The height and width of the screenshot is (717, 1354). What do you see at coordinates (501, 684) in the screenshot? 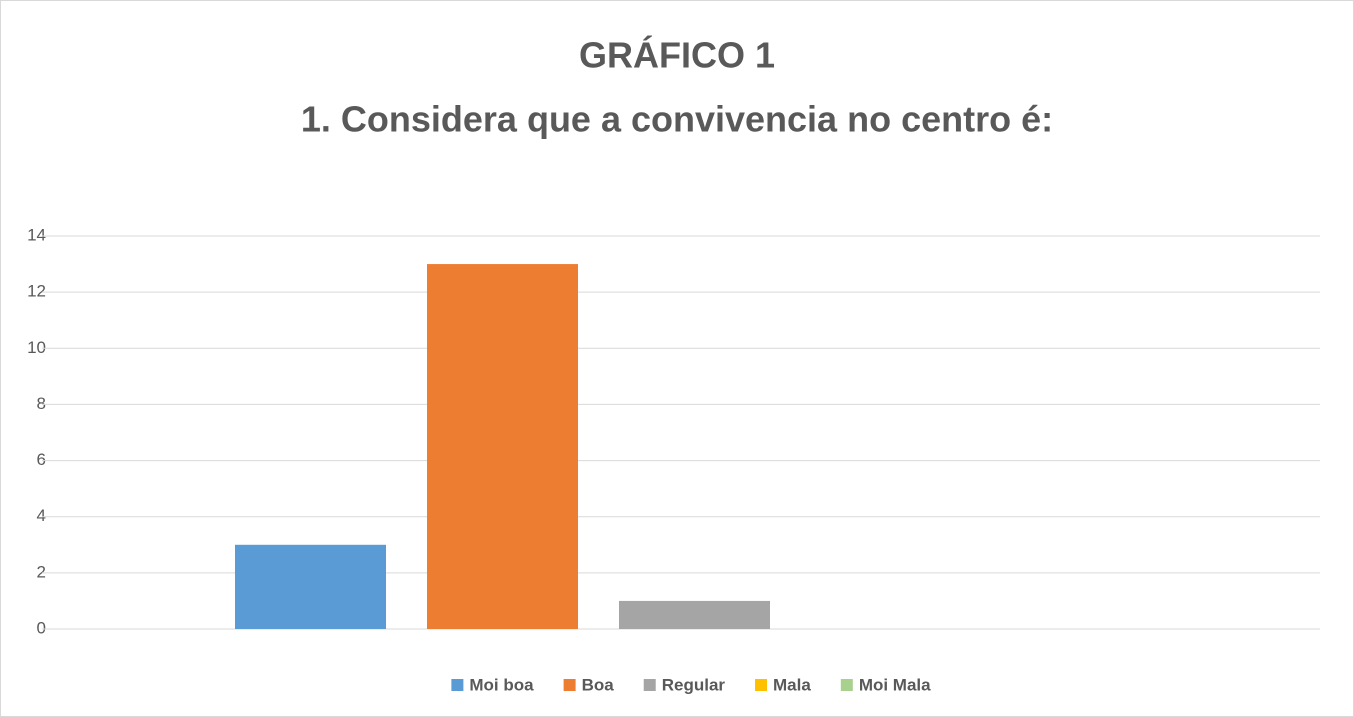
I see `legend-label: Moi boa` at bounding box center [501, 684].